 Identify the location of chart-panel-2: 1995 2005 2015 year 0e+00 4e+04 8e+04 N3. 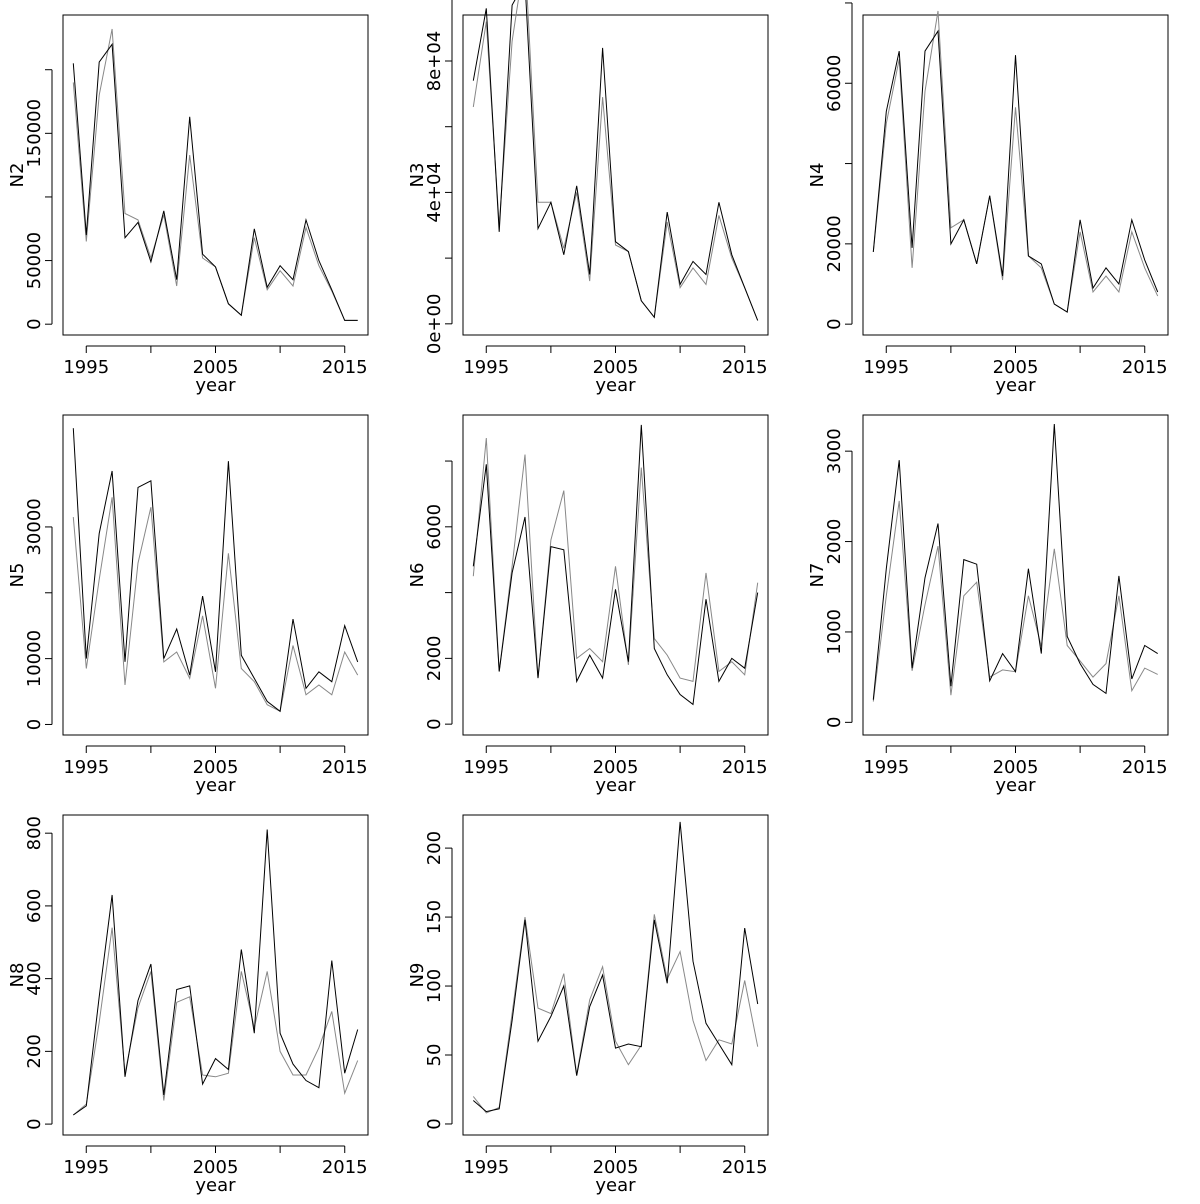
(588, 198).